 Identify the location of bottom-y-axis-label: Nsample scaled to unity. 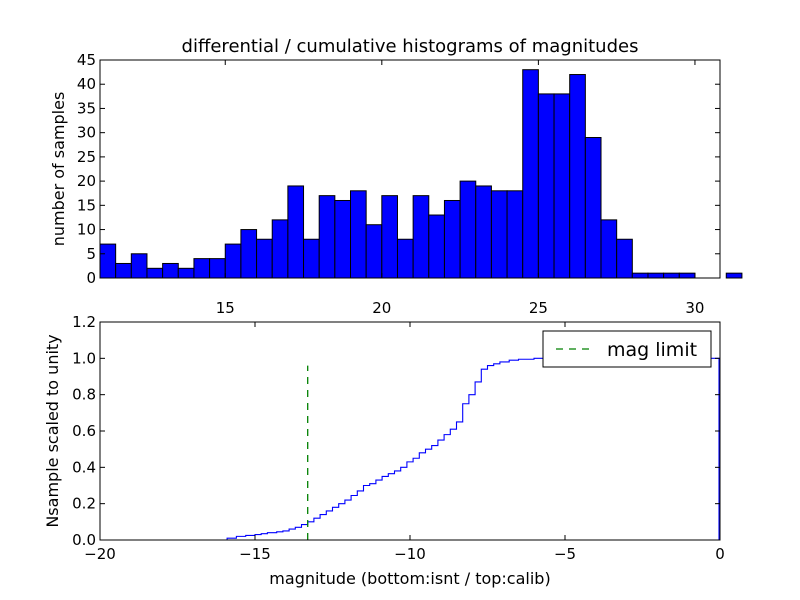
(52, 430).